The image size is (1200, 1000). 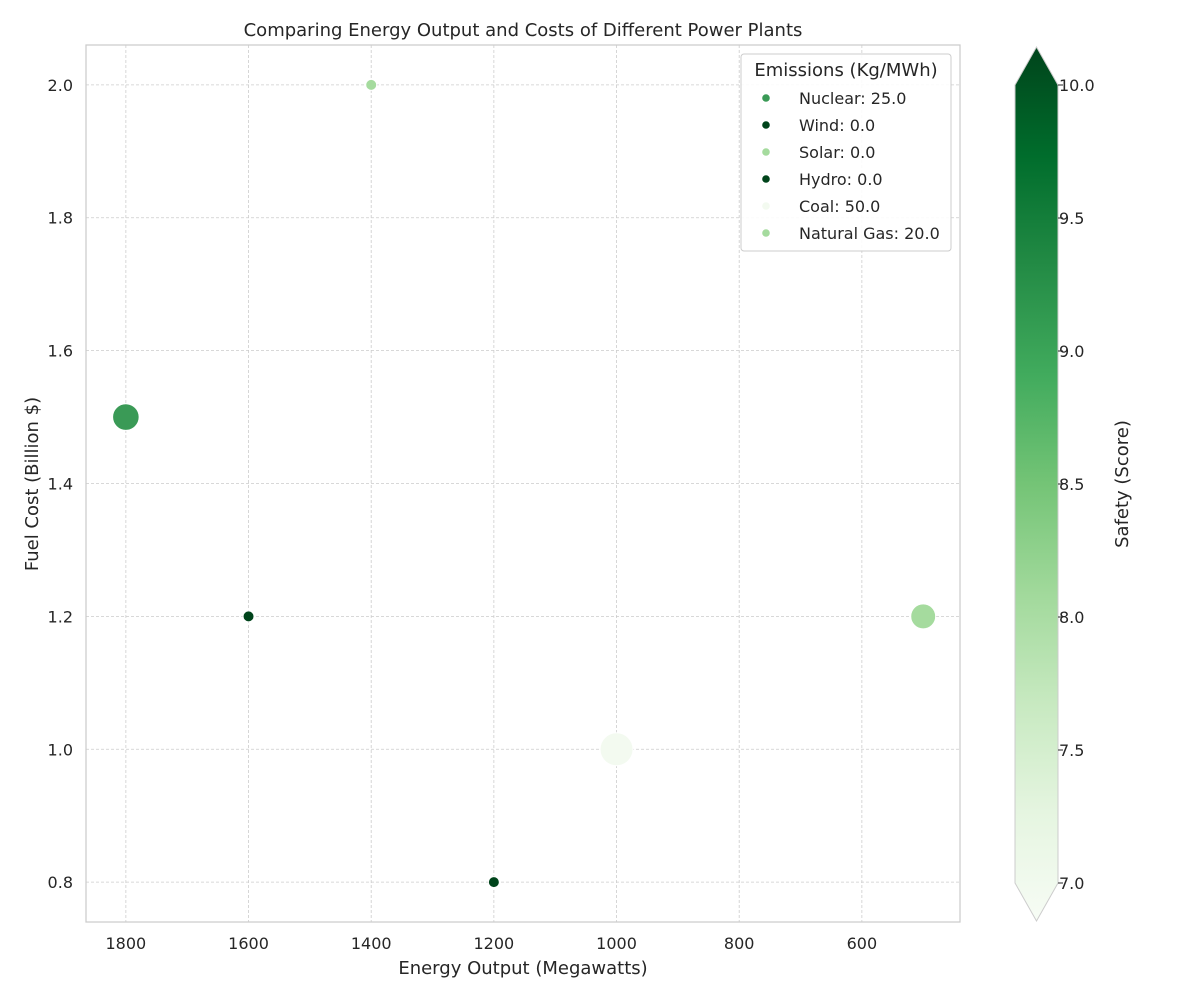 What do you see at coordinates (60, 616) in the screenshot?
I see `y-tick-label: 1.2` at bounding box center [60, 616].